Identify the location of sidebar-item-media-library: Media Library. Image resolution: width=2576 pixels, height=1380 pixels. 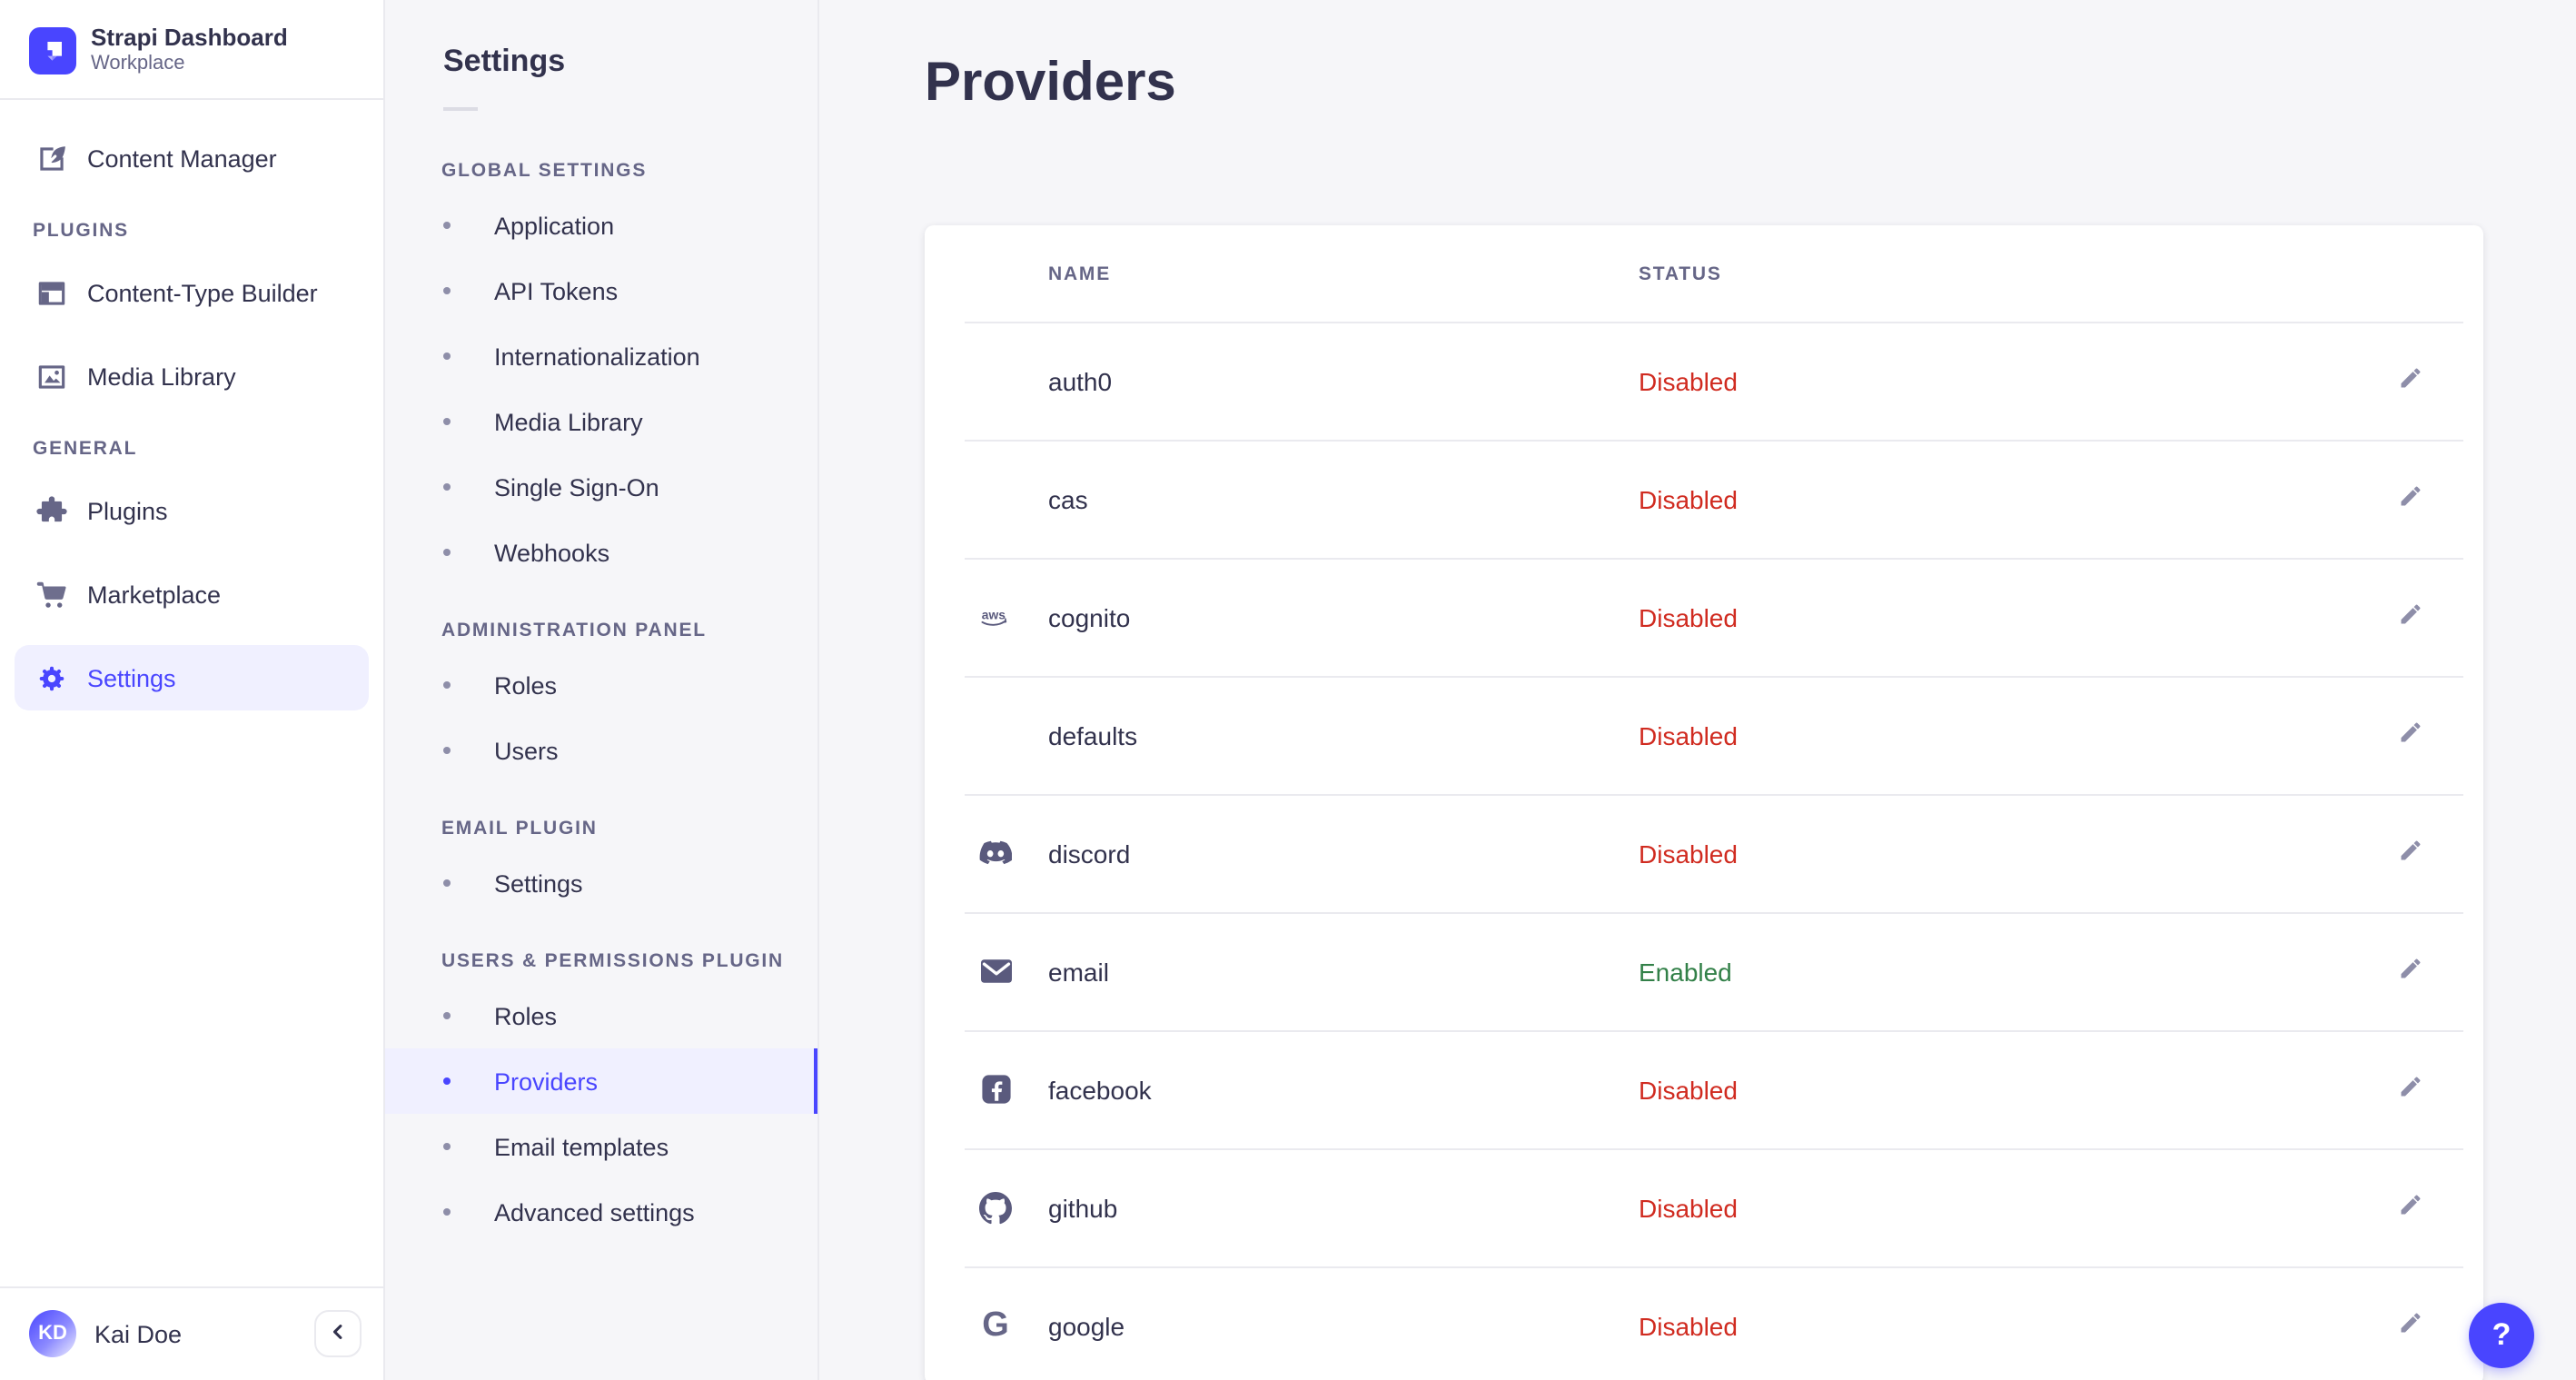
(192, 376).